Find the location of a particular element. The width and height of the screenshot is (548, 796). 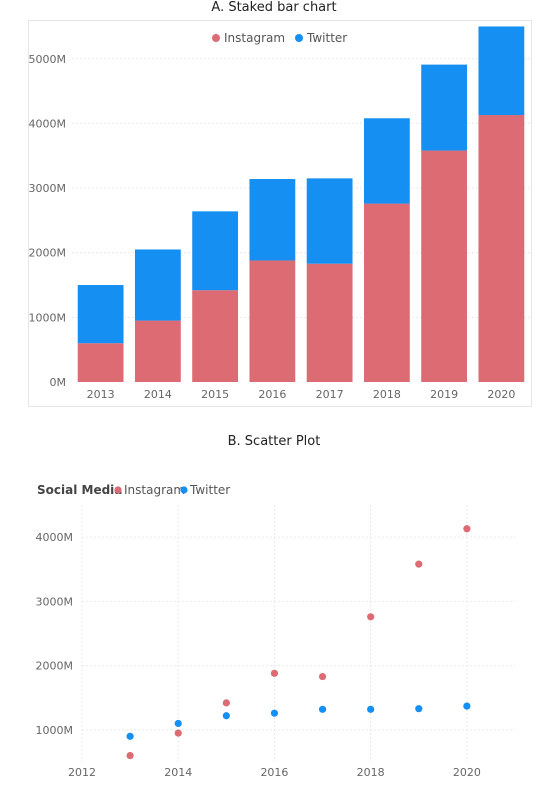

chart-b-caption: B. Scatter Plot is located at coordinates (274, 441).